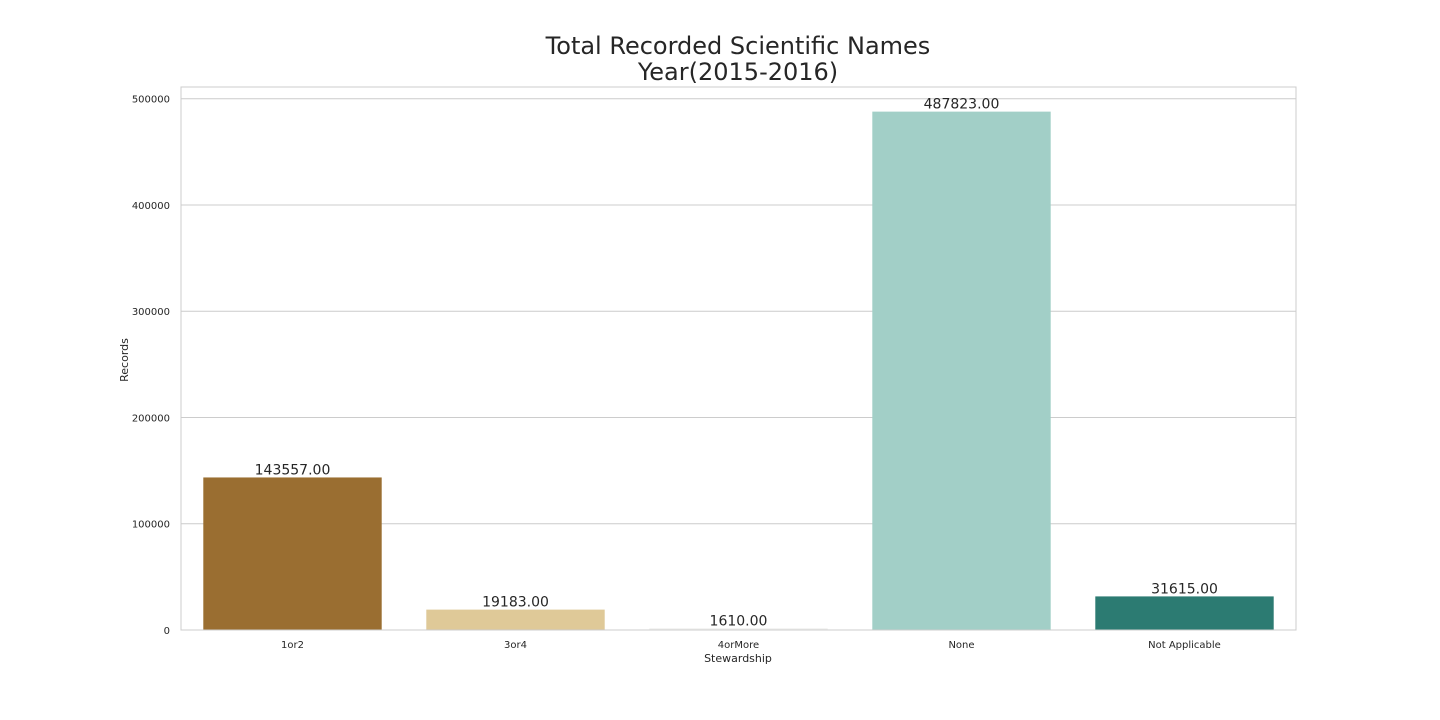 The width and height of the screenshot is (1440, 720). Describe the element at coordinates (151, 418) in the screenshot. I see `y-tick-label: 200000` at that location.